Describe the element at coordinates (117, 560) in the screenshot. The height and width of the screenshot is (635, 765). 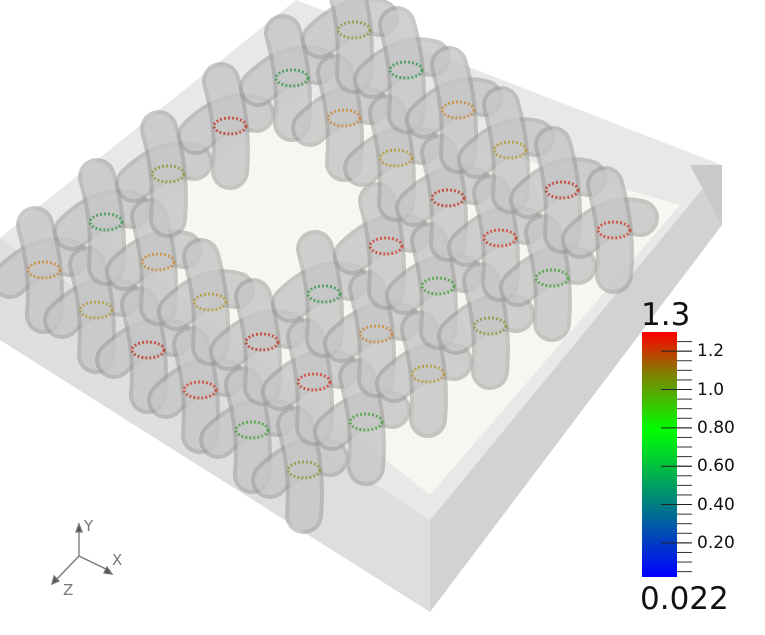
I see `axis-x-label: X` at that location.